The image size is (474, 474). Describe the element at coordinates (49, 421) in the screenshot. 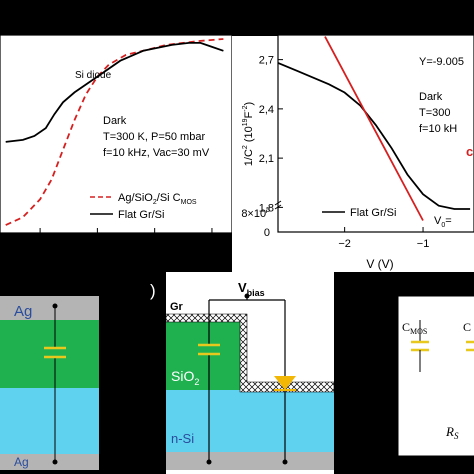

I see `diagram-c-silicon-layer` at that location.